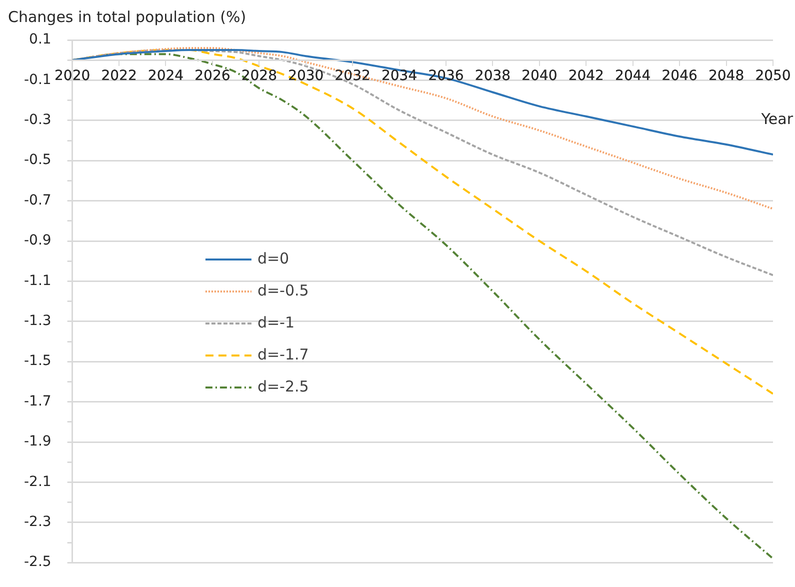 The width and height of the screenshot is (795, 587). What do you see at coordinates (680, 76) in the screenshot?
I see `x-tick-label: 2046` at bounding box center [680, 76].